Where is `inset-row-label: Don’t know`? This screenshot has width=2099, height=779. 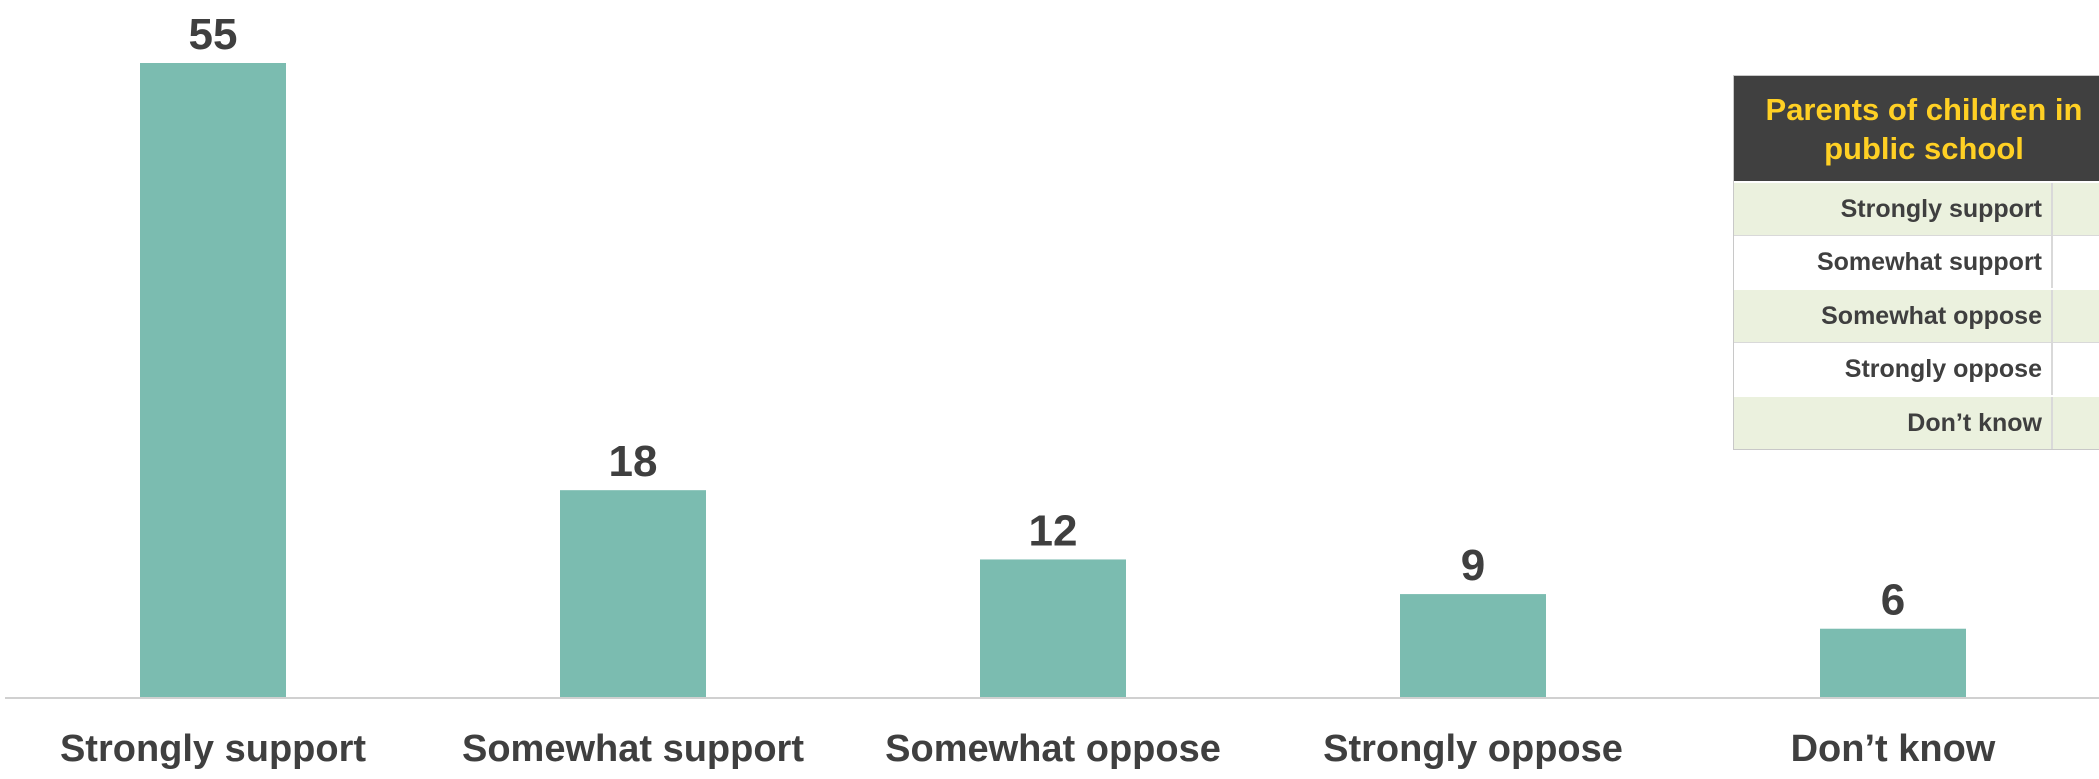
inset-row-label: Don’t know is located at coordinates (1893, 423).